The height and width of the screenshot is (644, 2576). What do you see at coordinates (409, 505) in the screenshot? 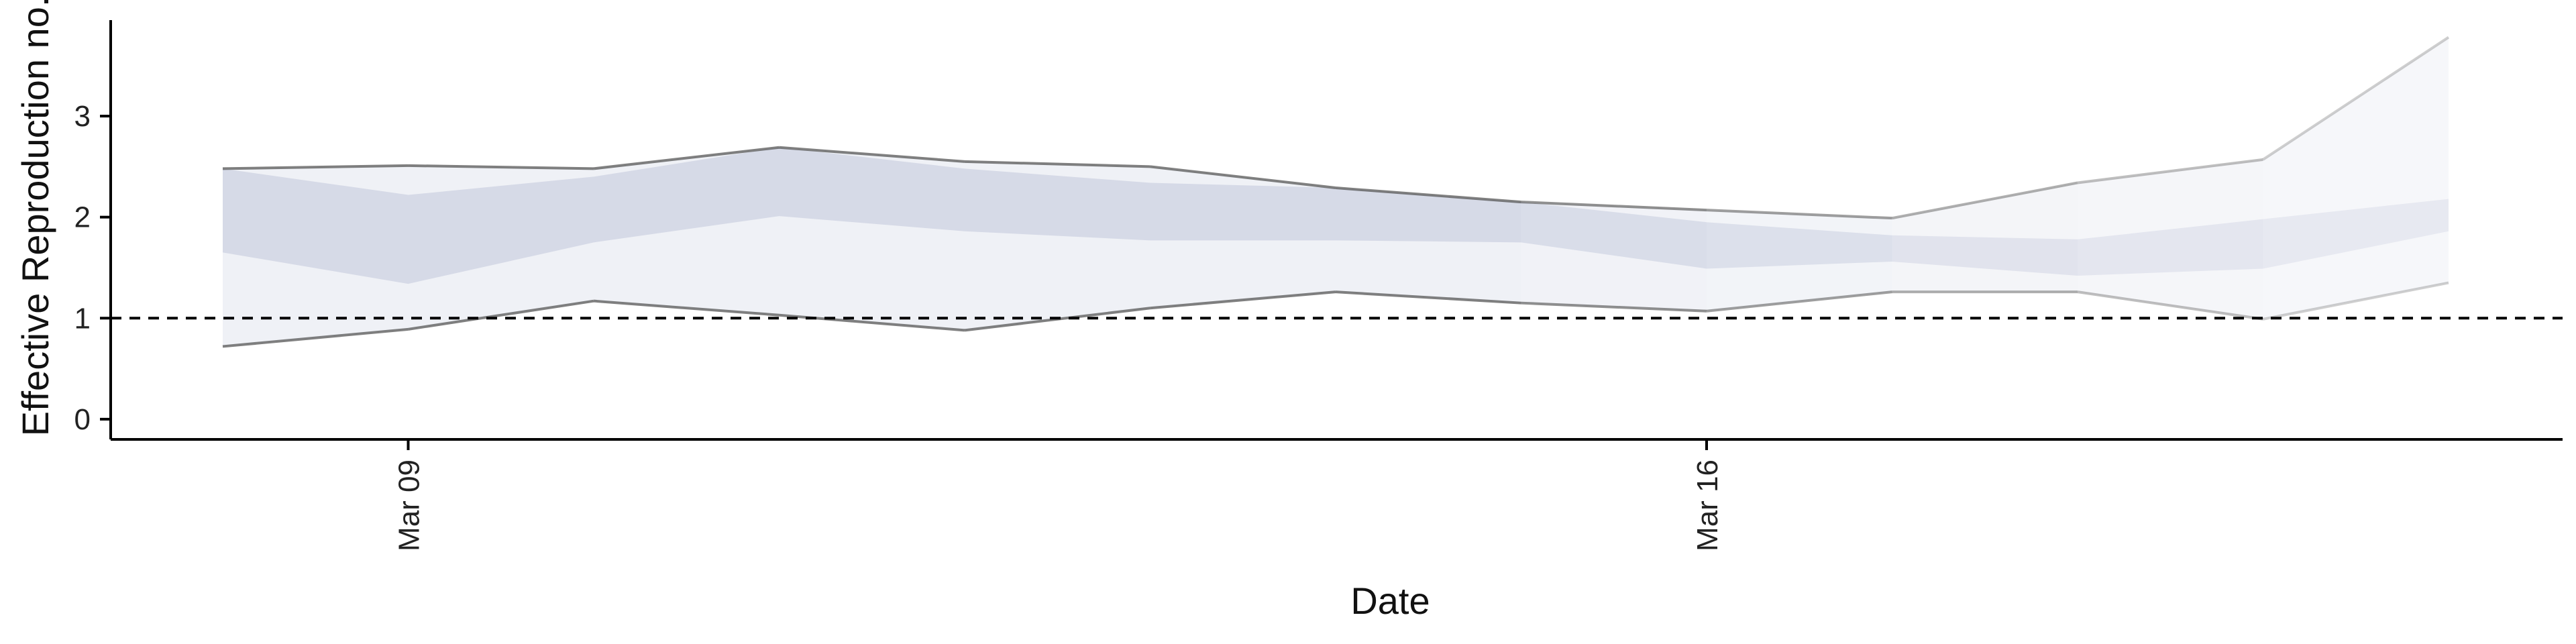
I see `x-tick-label: Mar 09` at bounding box center [409, 505].